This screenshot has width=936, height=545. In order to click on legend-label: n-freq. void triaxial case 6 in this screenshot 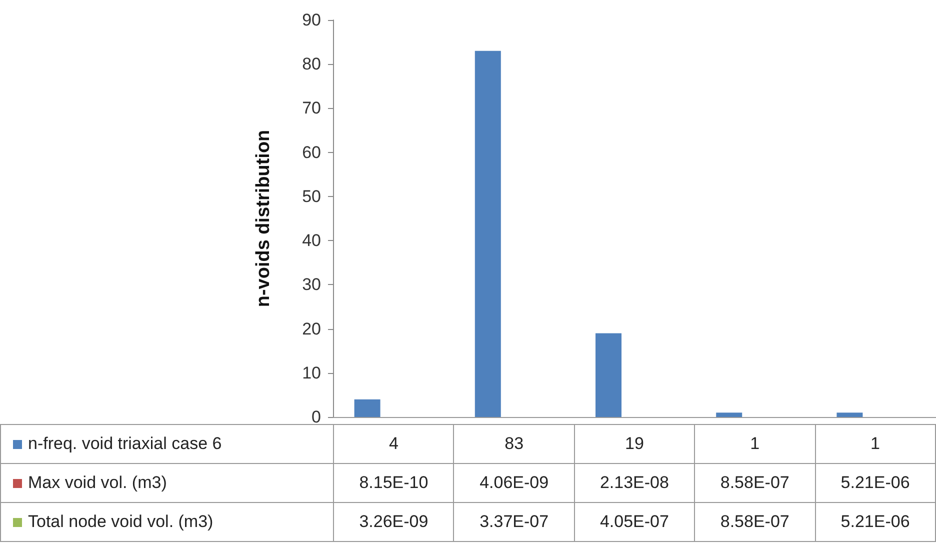, I will do `click(125, 443)`.